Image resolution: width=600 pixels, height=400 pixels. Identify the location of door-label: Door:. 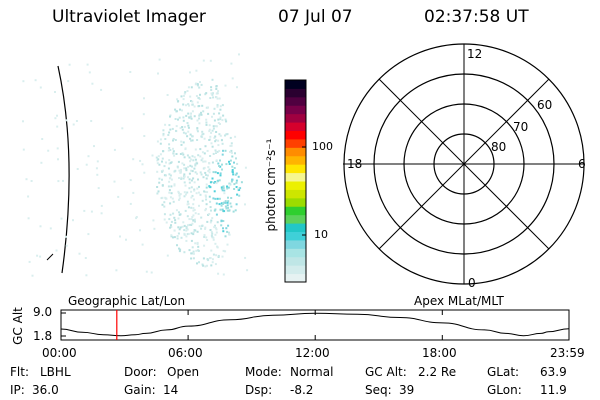
(140, 372).